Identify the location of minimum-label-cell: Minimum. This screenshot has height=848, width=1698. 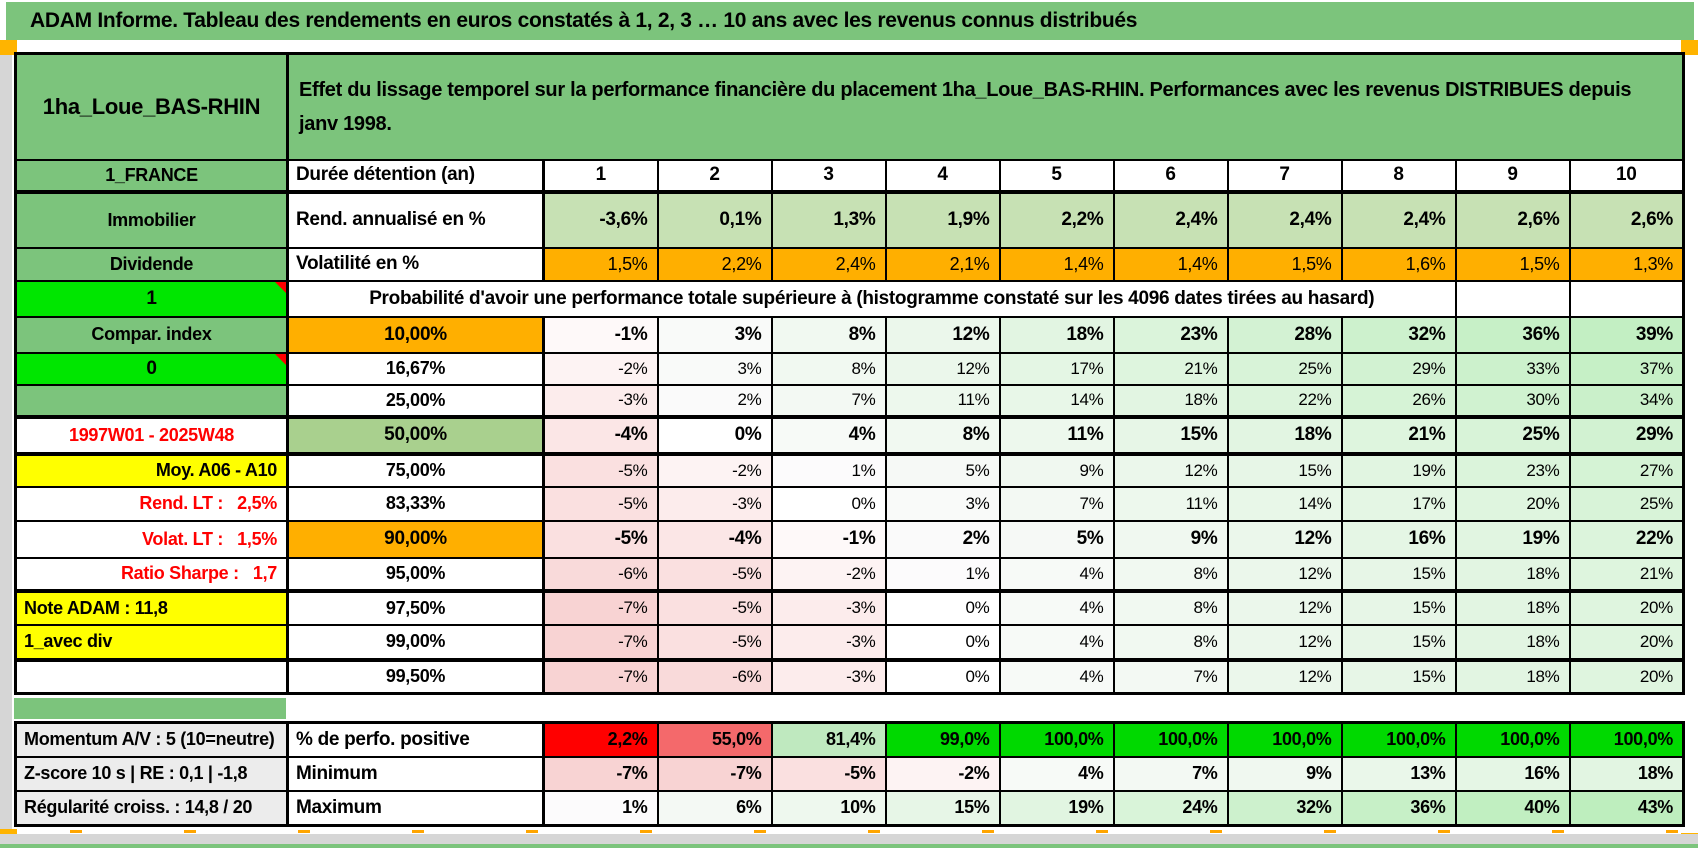
(415, 773).